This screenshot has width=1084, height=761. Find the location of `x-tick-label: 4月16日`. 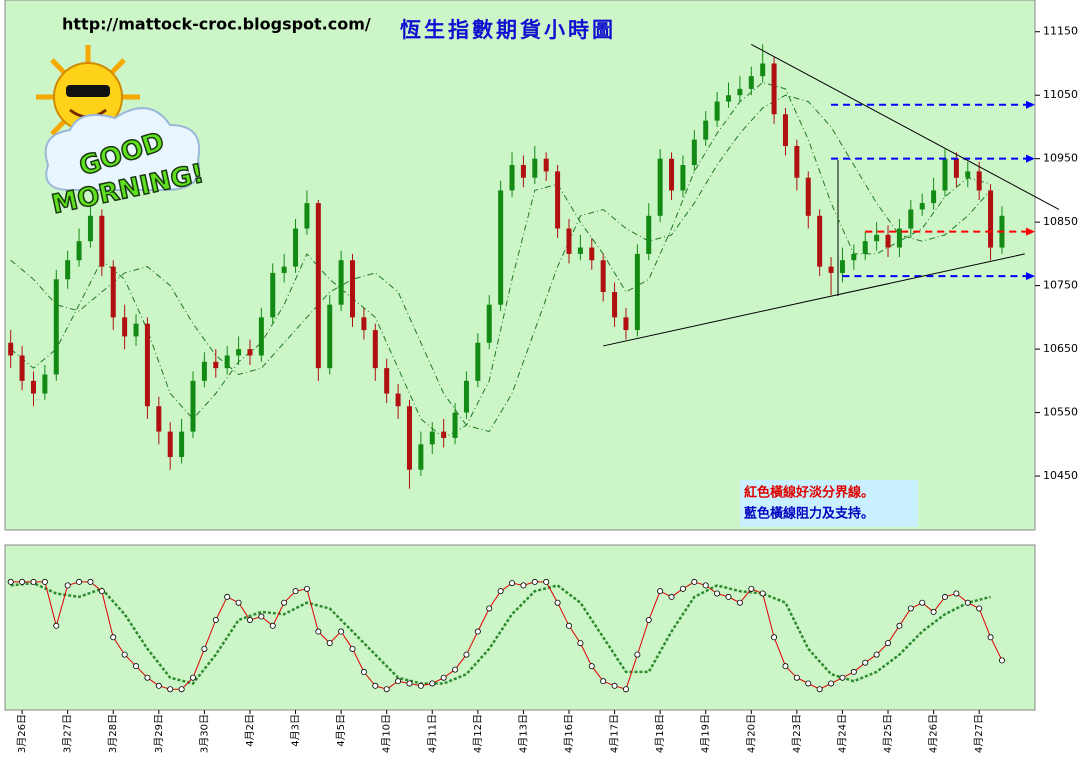

x-tick-label: 4月16日 is located at coordinates (569, 733).